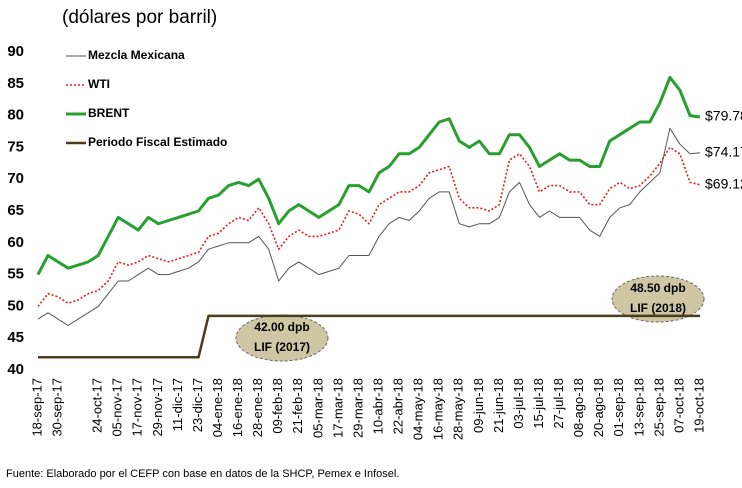  I want to click on y-tick-label: 70, so click(15, 178).